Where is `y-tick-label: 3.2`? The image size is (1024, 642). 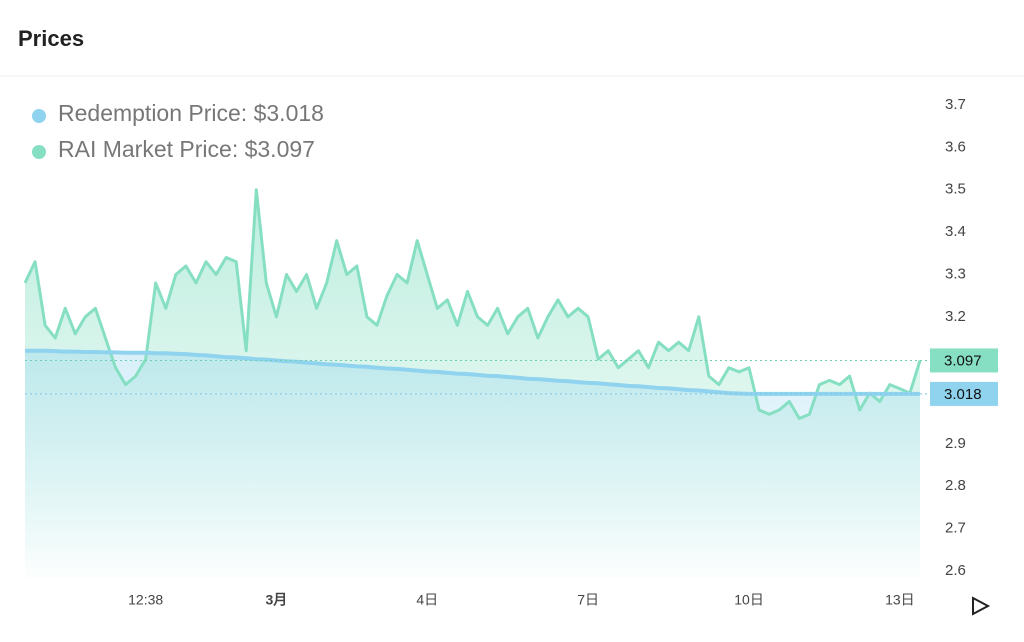
y-tick-label: 3.2 is located at coordinates (955, 316).